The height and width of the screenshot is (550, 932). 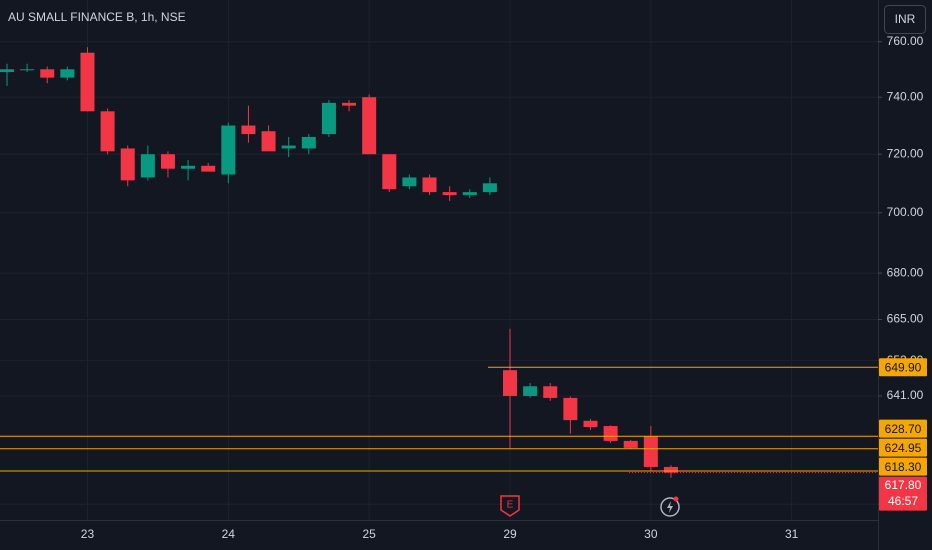 I want to click on level-tag-label: 624.95, so click(x=903, y=448).